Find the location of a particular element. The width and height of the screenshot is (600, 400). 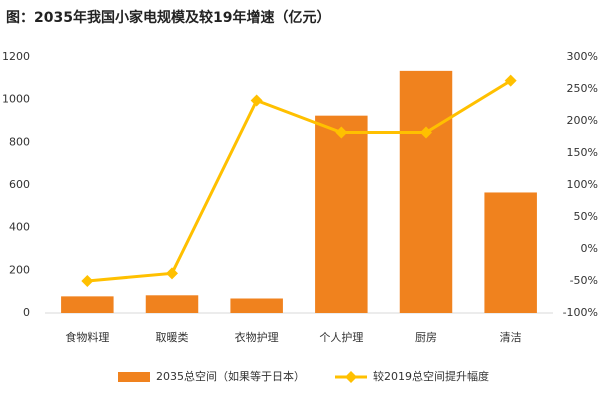

x-tick-label: 取暖类 is located at coordinates (172, 337).